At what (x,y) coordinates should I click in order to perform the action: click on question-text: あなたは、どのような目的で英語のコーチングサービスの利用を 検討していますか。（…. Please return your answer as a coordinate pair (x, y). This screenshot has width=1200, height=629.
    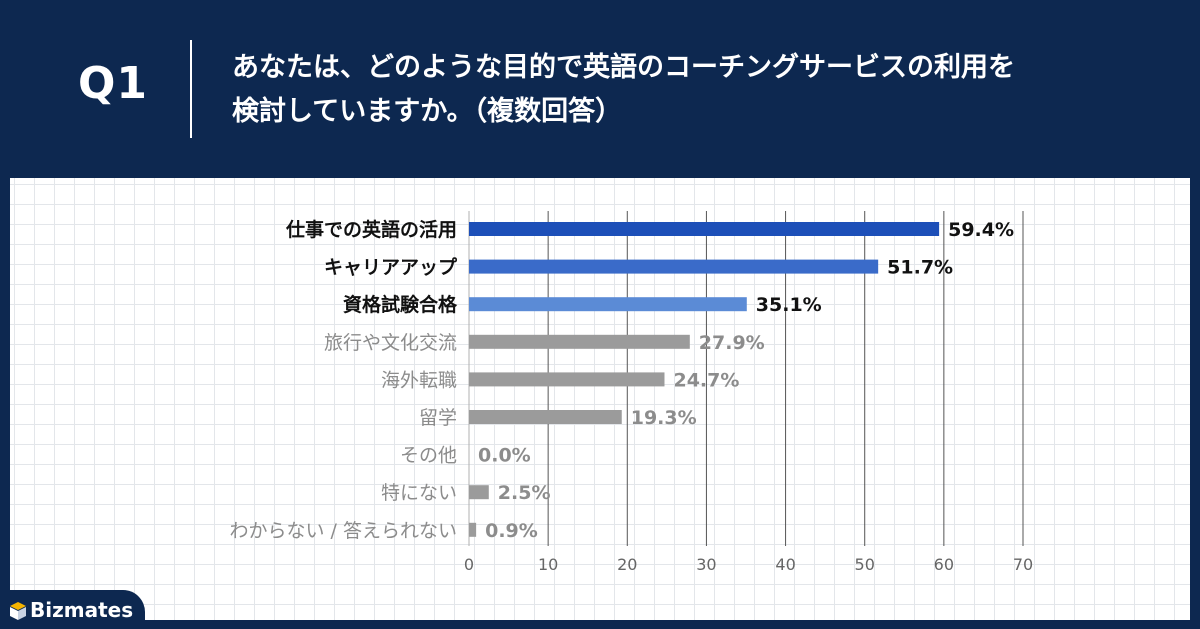
    Looking at the image, I should click on (682, 90).